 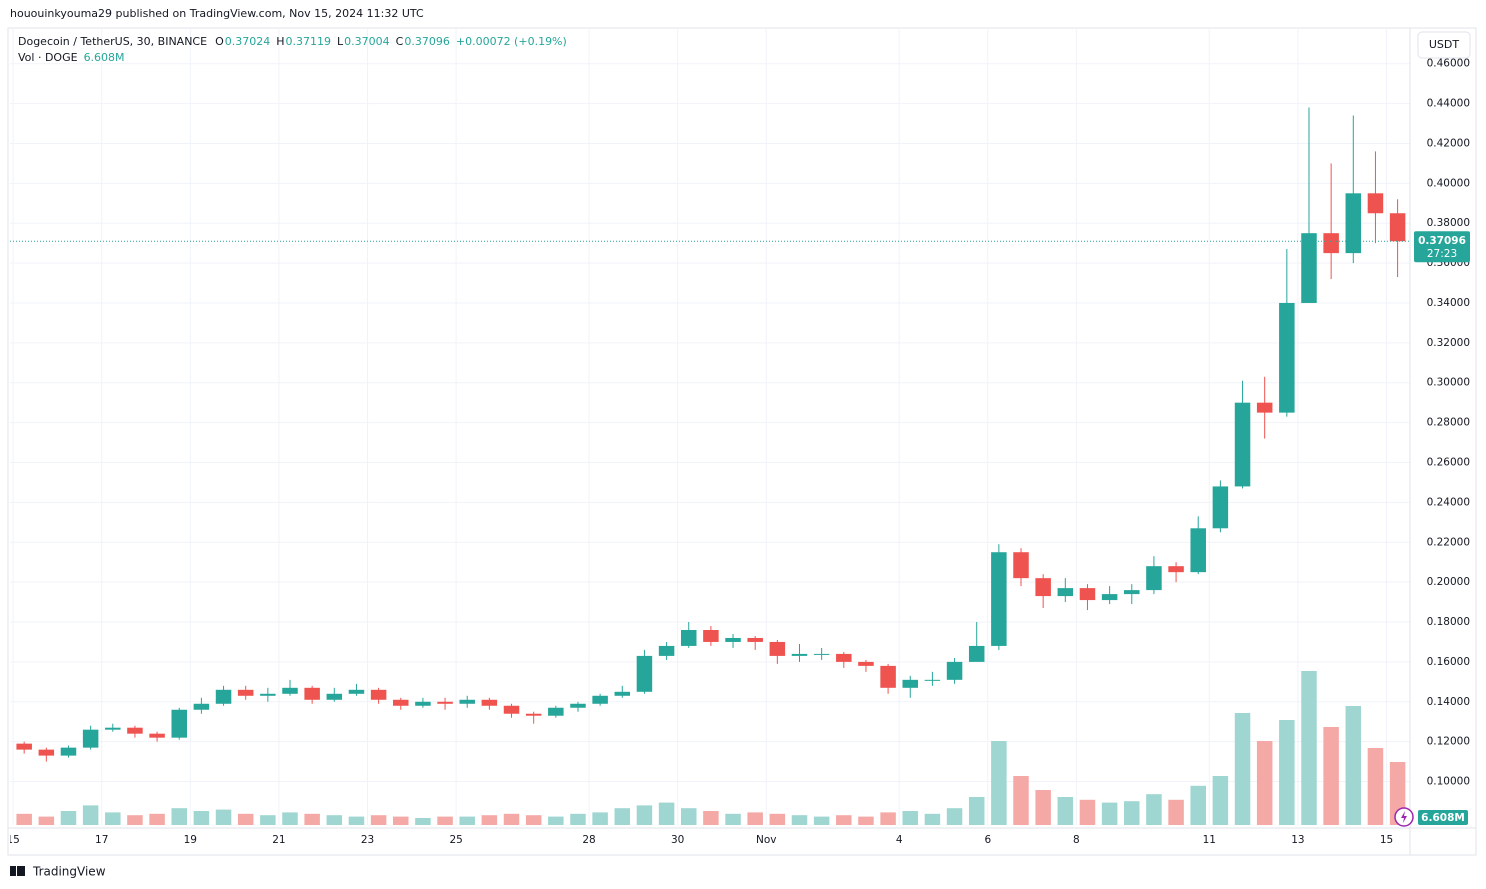 I want to click on ohlc-value: 0.37024, so click(x=248, y=41).